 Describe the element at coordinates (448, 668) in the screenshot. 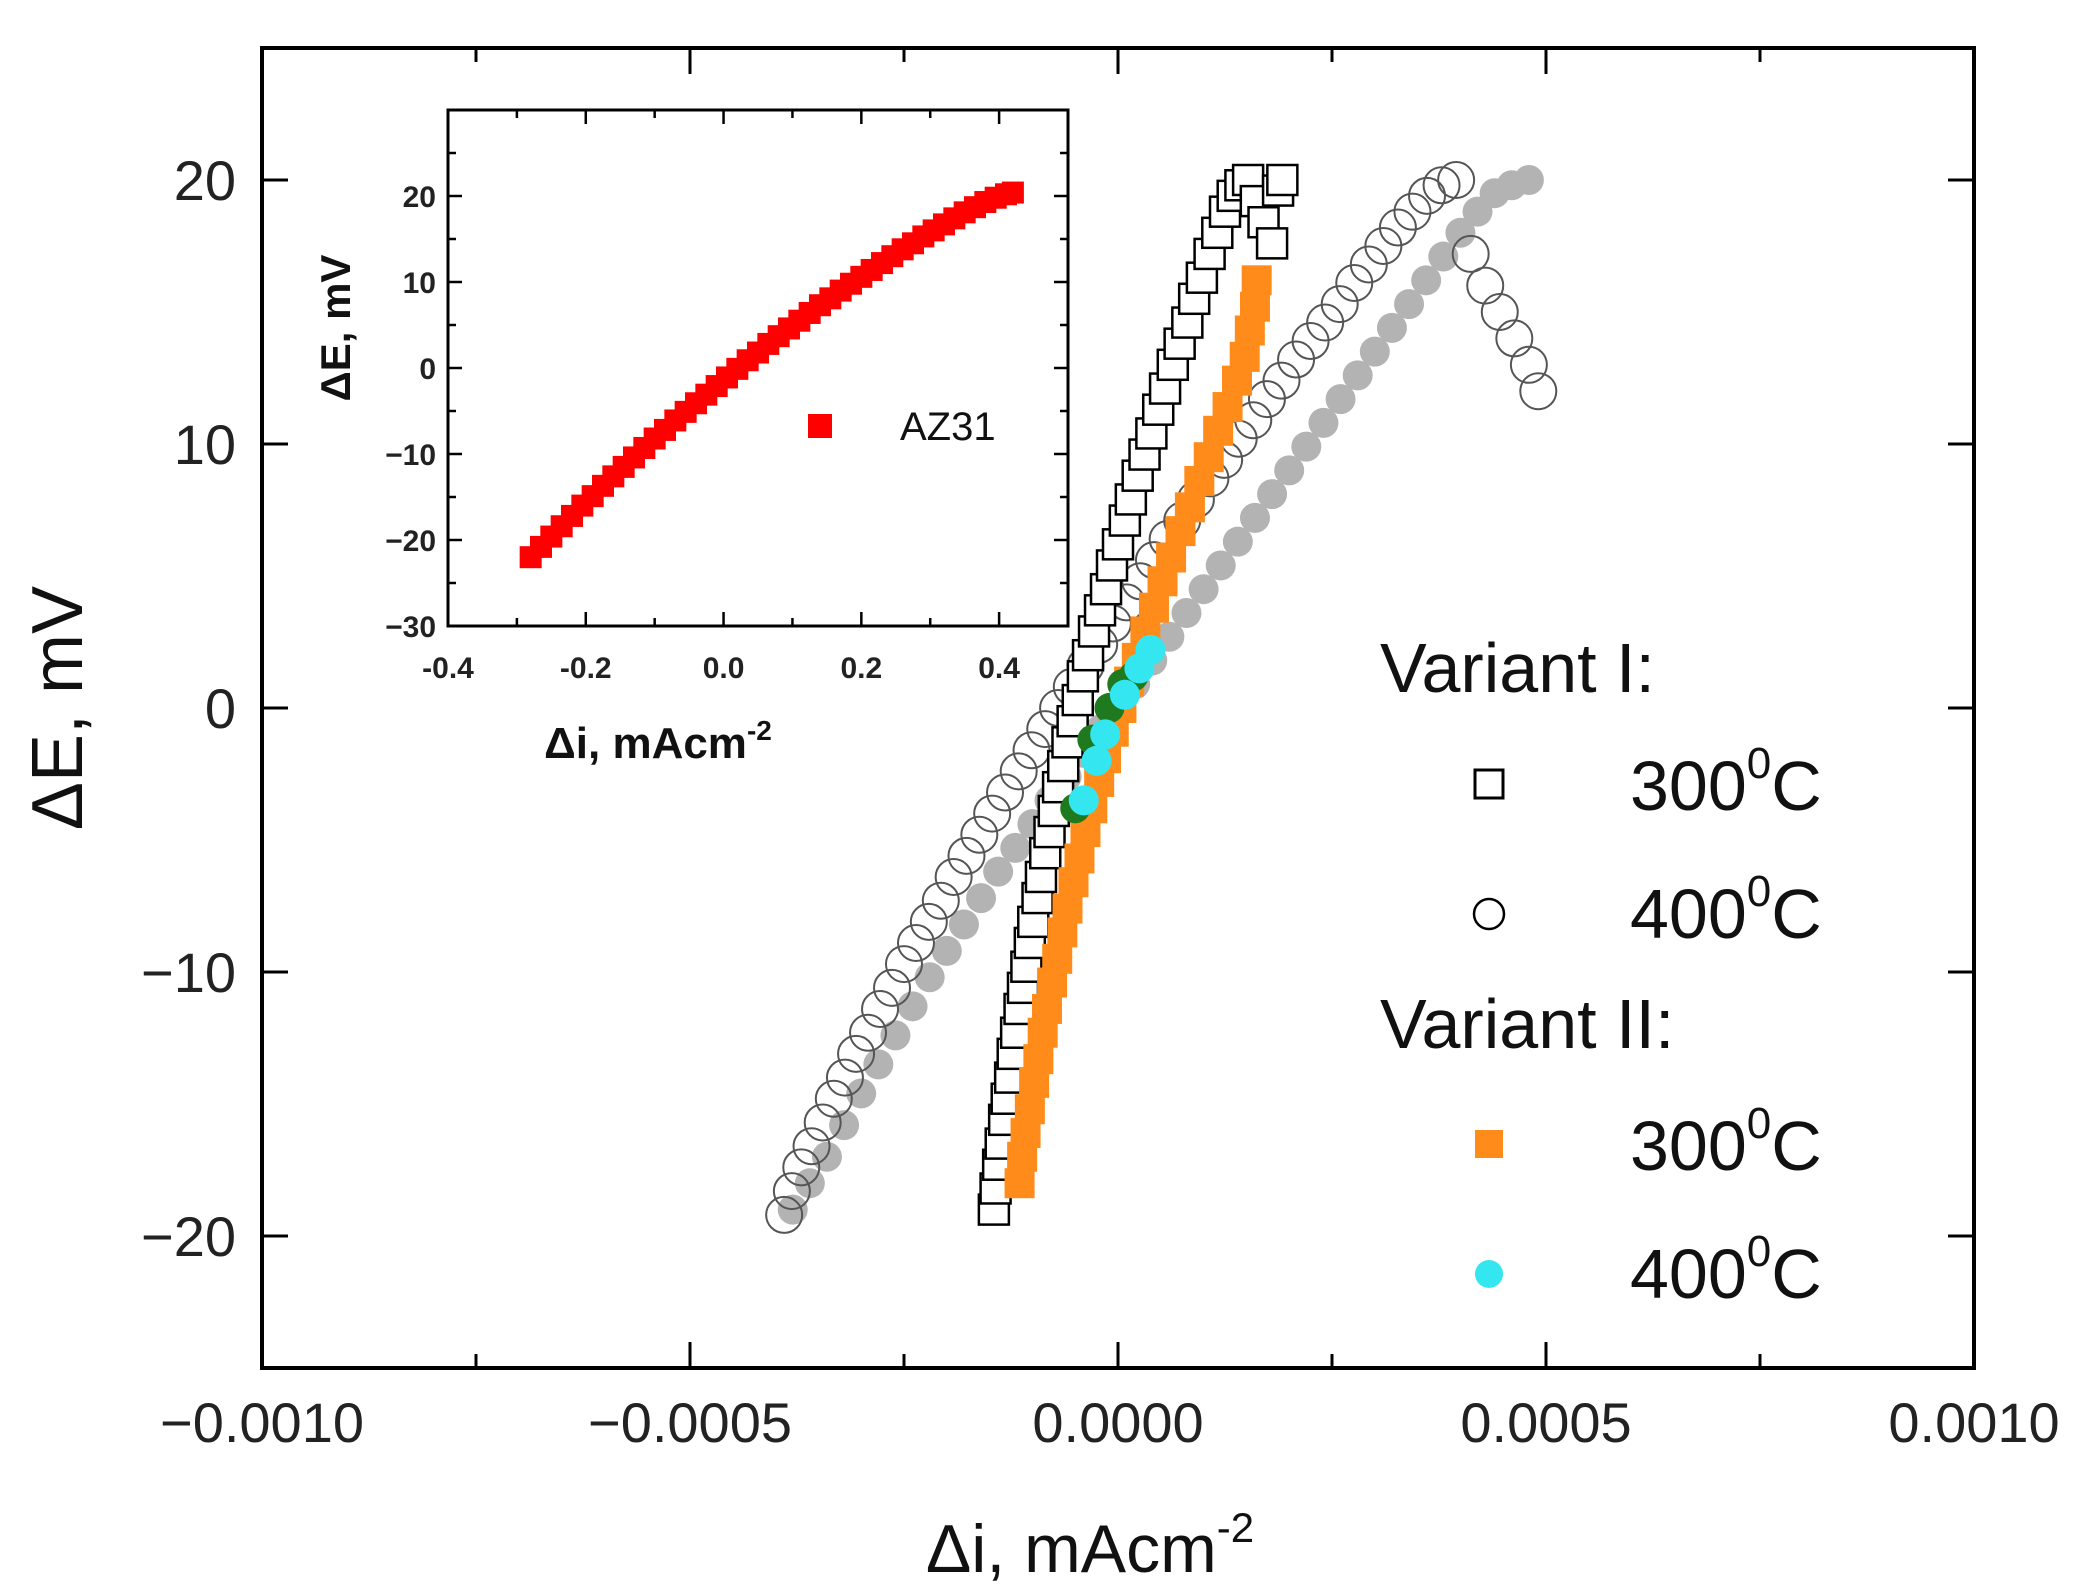

I see `x-tick-label: -0.4` at that location.